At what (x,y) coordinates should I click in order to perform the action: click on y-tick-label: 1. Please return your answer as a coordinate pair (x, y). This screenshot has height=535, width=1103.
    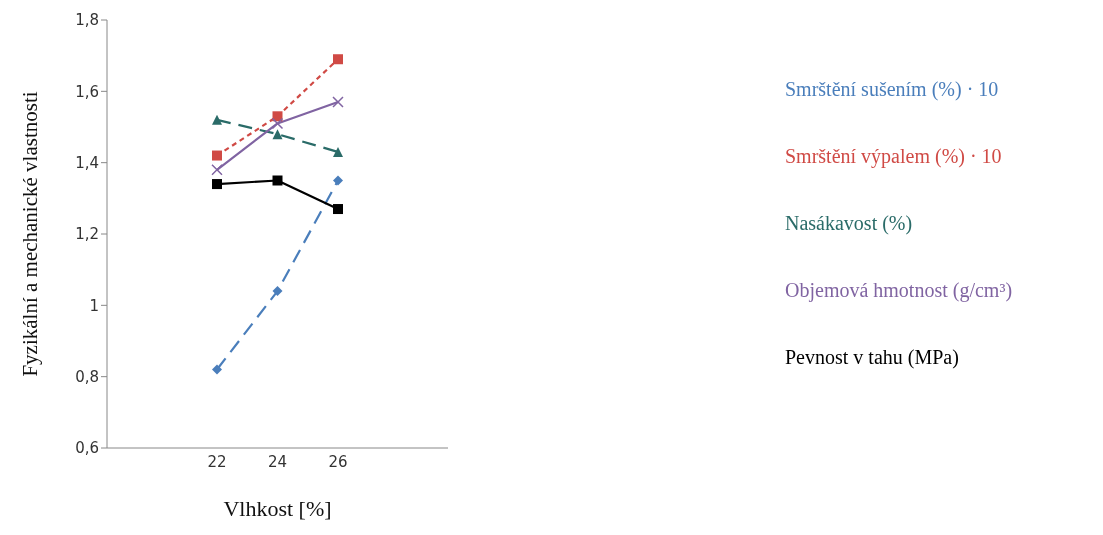
    Looking at the image, I should click on (94, 305).